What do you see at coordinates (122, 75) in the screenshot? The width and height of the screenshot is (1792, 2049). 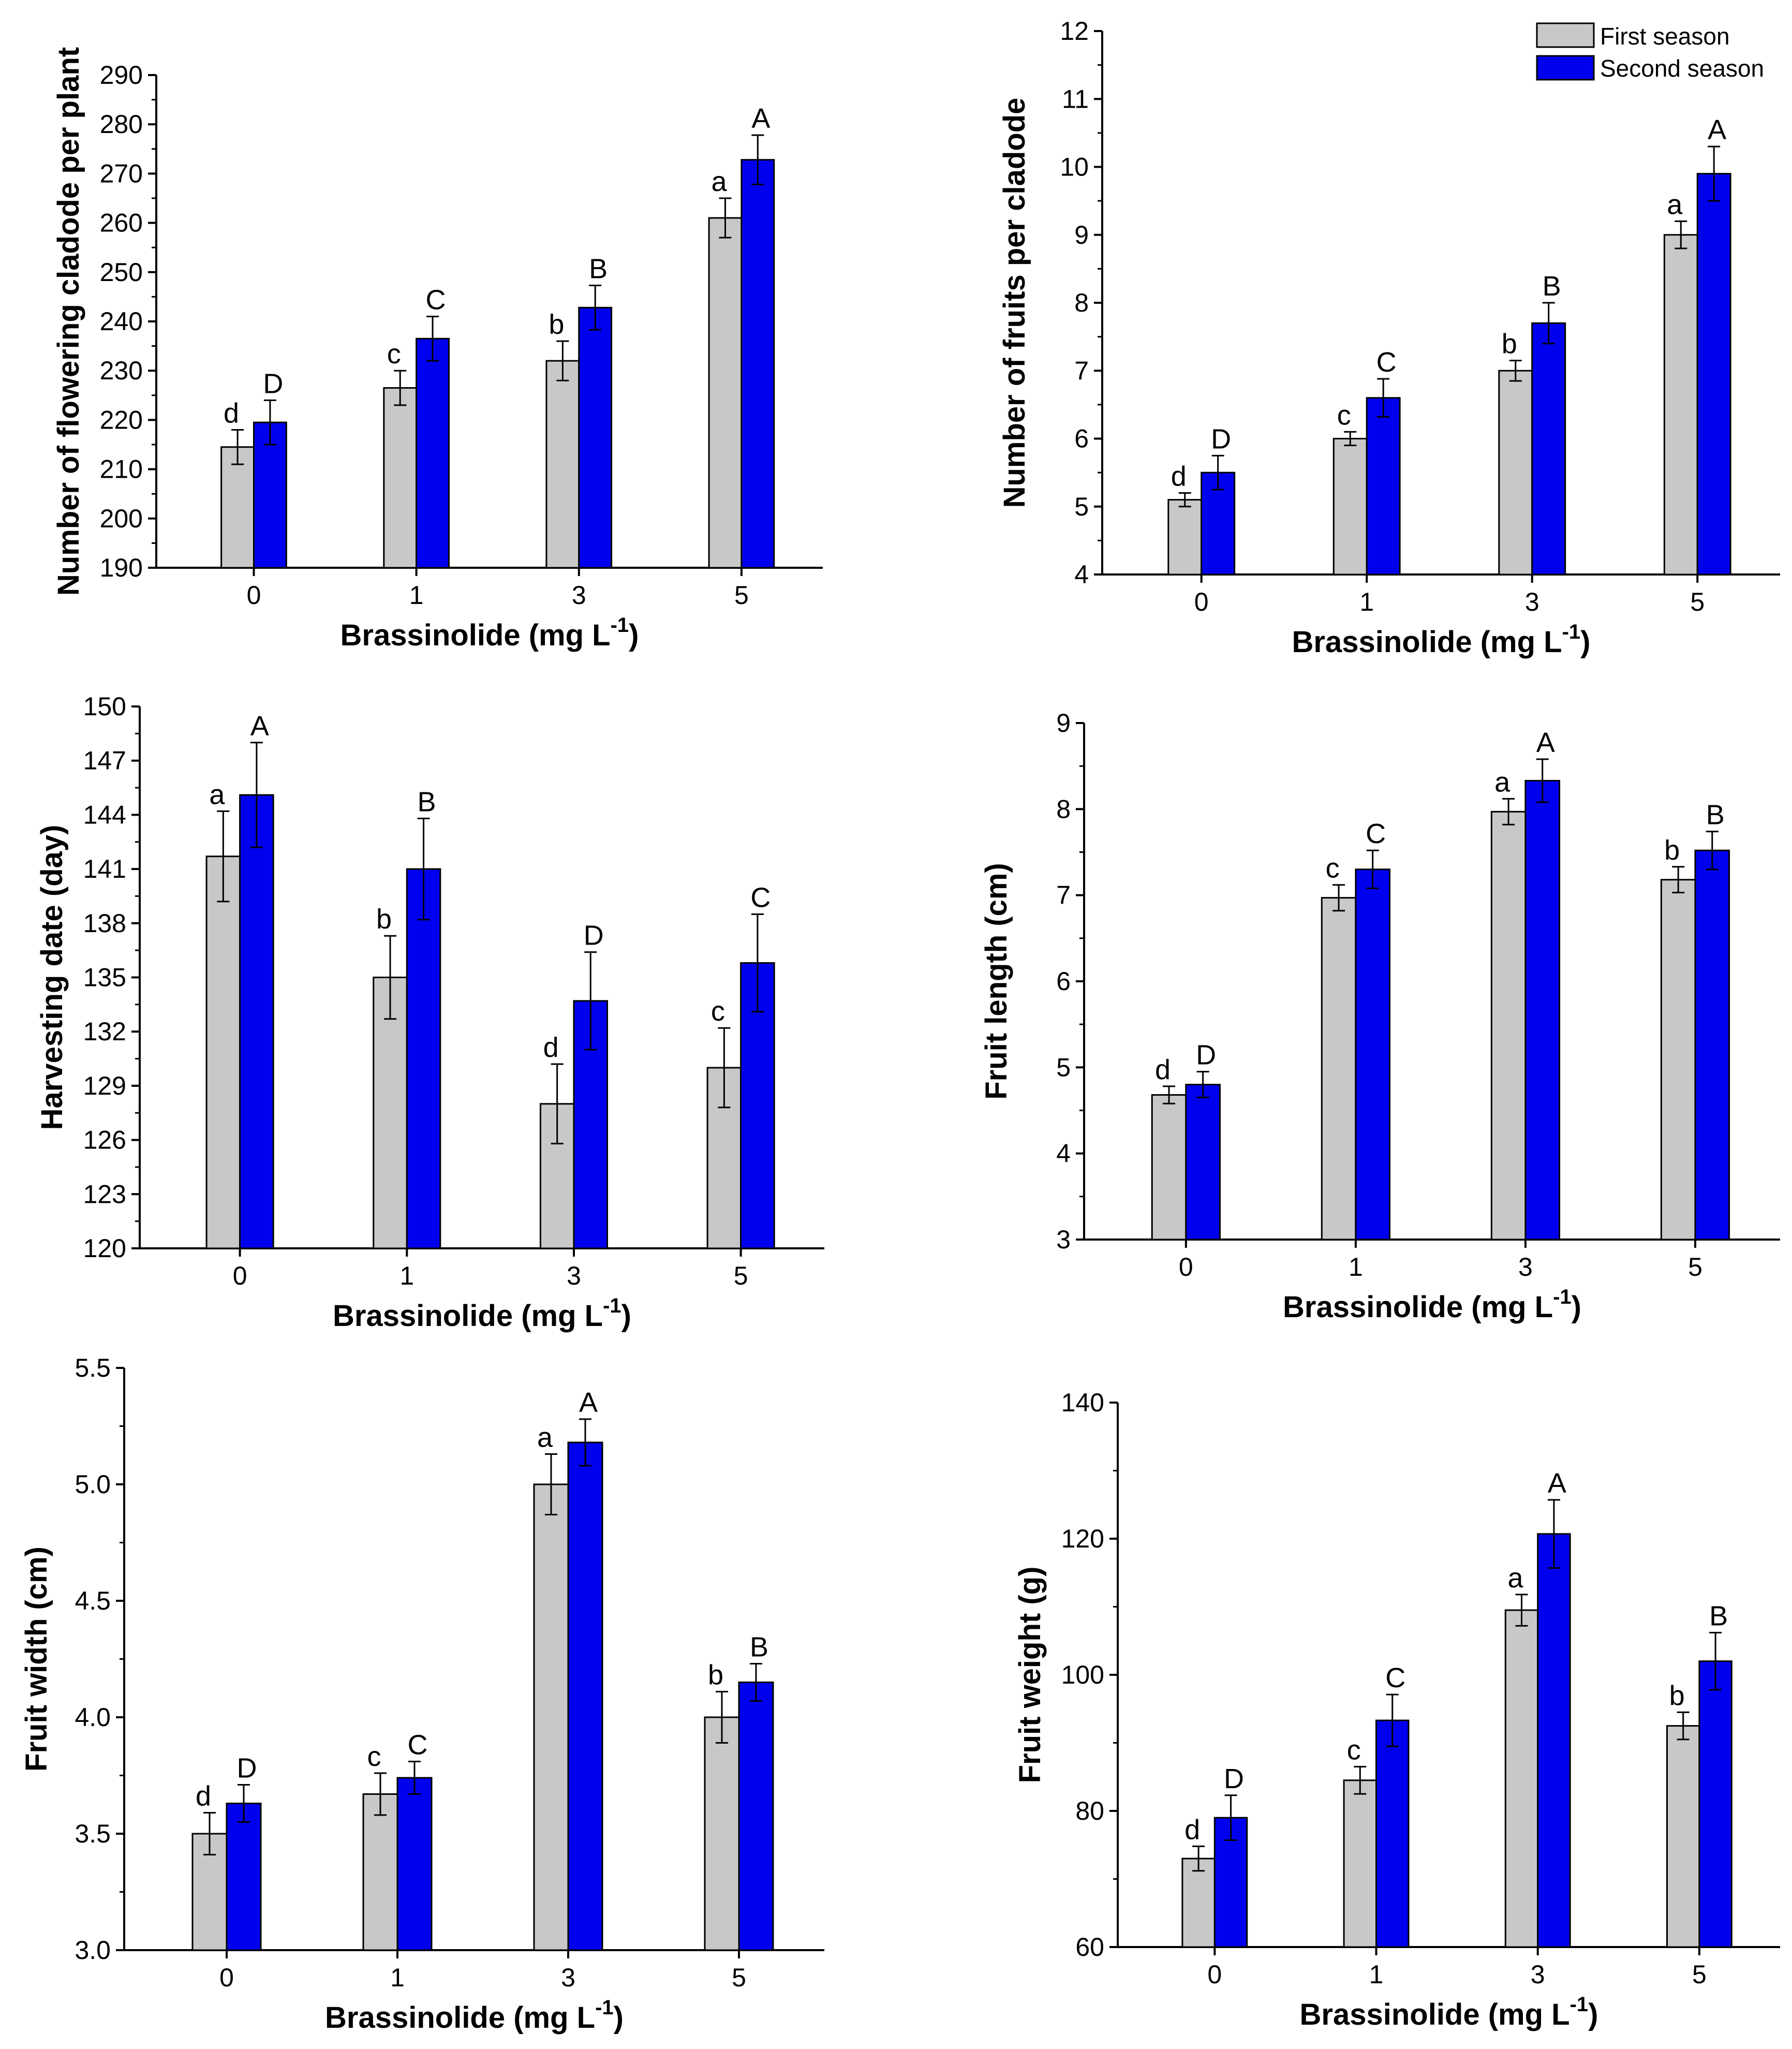 I see `y-tick-label: 290` at bounding box center [122, 75].